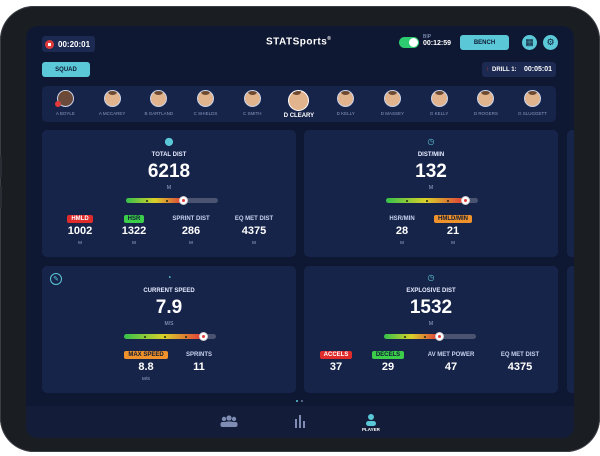 Image resolution: width=600 pixels, height=456 pixels. What do you see at coordinates (159, 113) in the screenshot?
I see `player-name: B GARTLAND` at bounding box center [159, 113].